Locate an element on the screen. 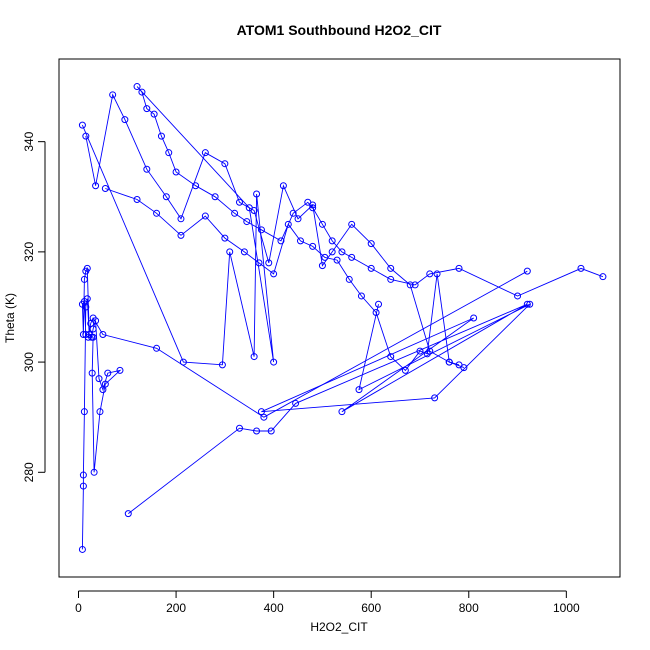 The height and width of the screenshot is (650, 650). y-axis: 280 300 320 340 is located at coordinates (34, 306).